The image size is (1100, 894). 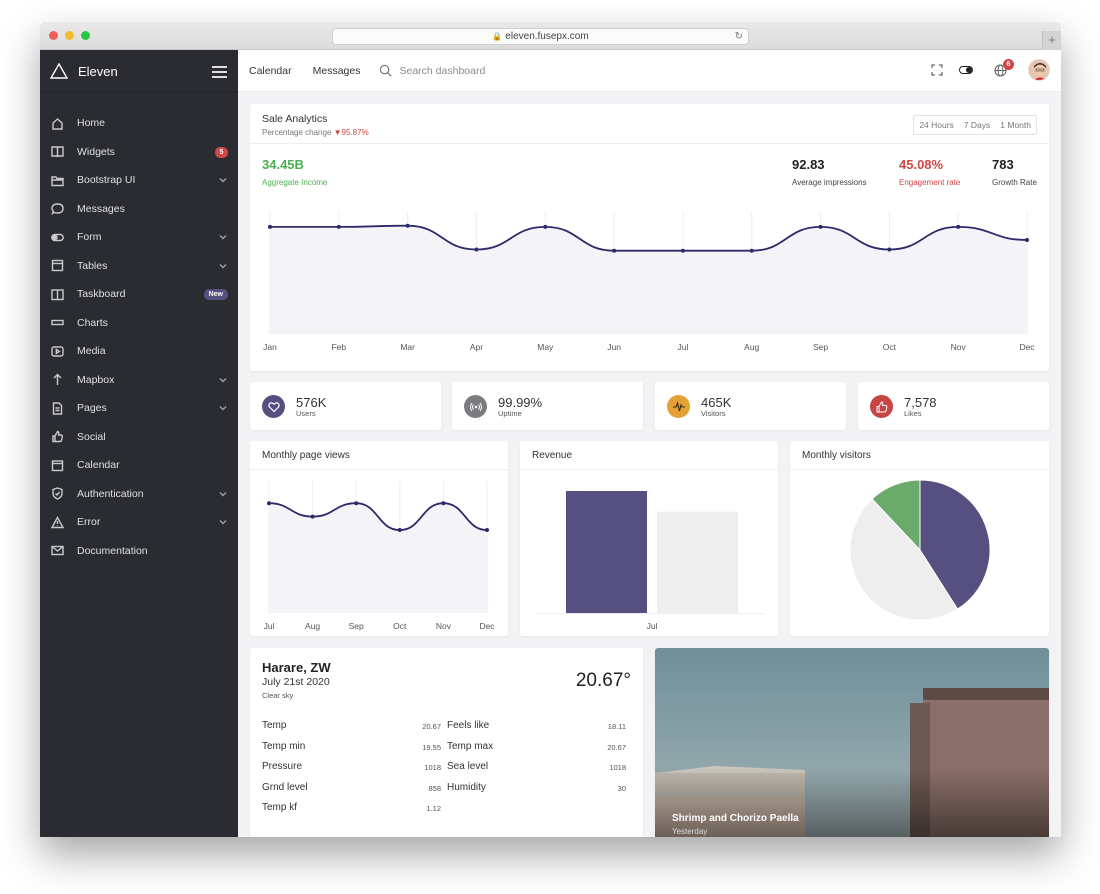 I want to click on aggregate-income-metric: 34.45B Aggregate Income, so click(x=294, y=172).